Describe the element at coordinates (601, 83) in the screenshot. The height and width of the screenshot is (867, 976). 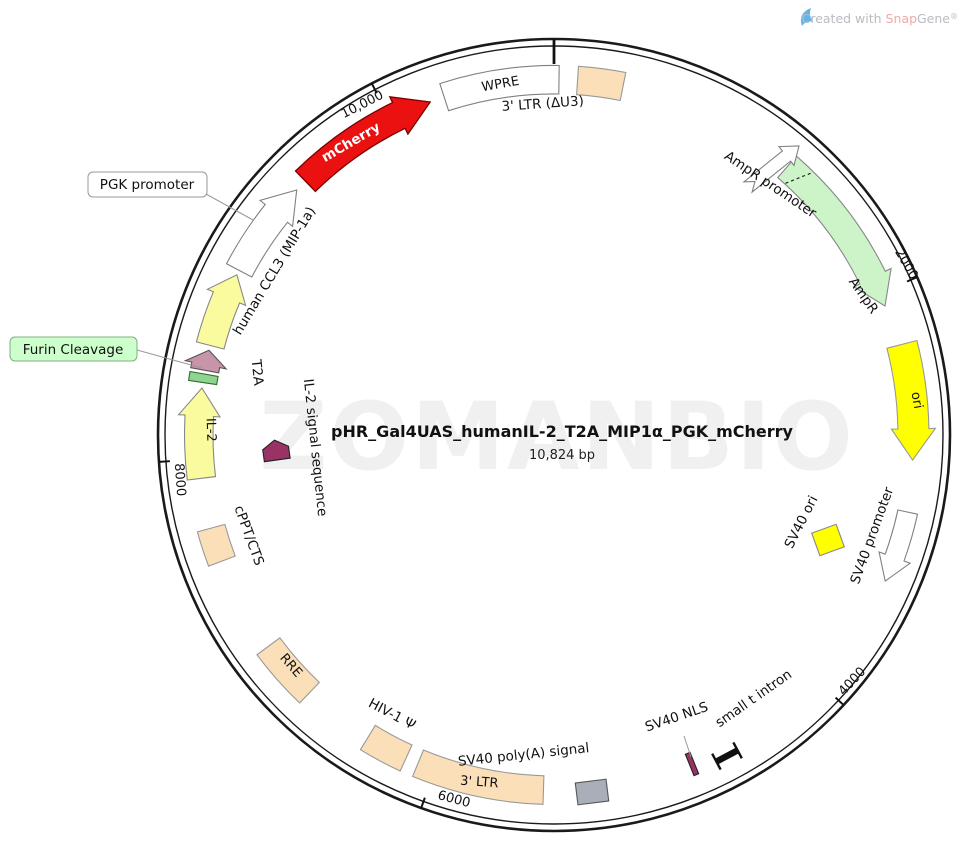
I see `ltr-du3-feature` at that location.